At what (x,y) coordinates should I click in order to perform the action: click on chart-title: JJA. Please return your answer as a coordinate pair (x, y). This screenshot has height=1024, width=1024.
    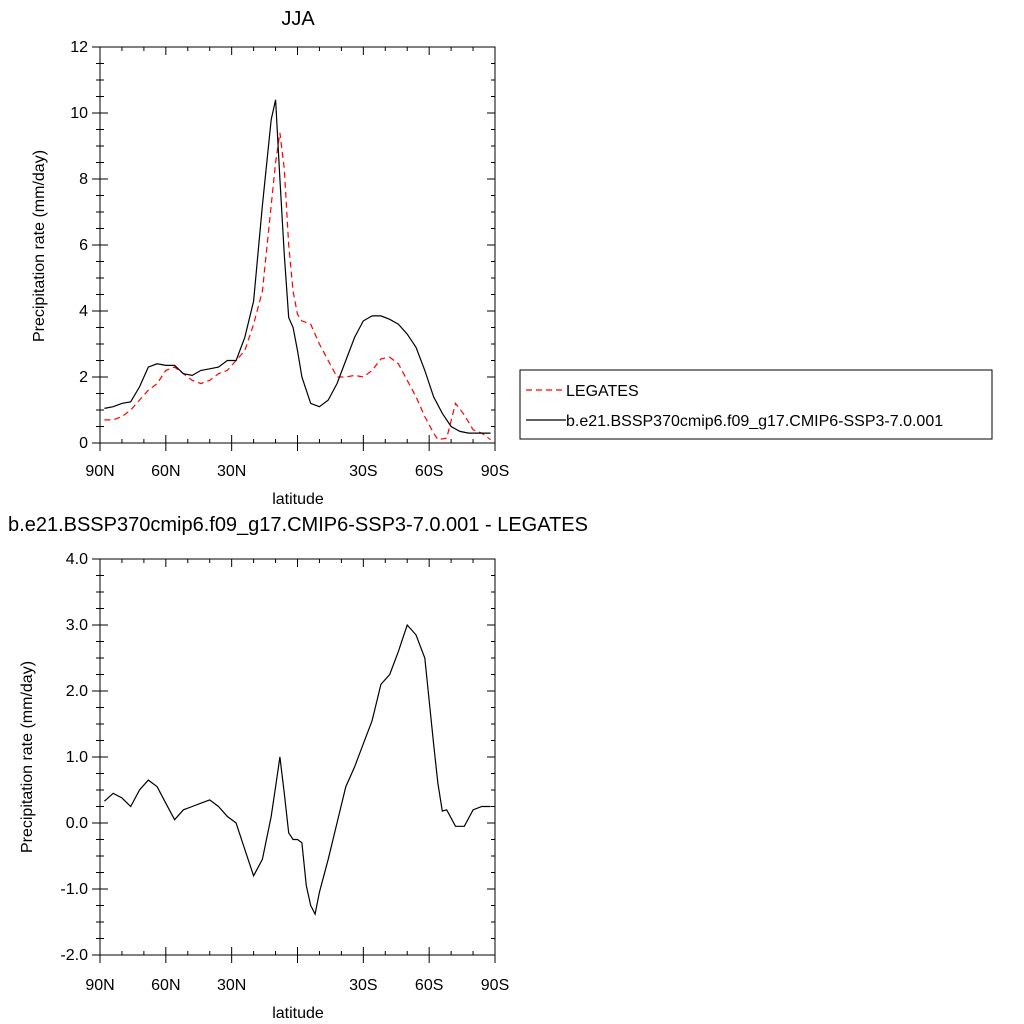
    Looking at the image, I should click on (298, 19).